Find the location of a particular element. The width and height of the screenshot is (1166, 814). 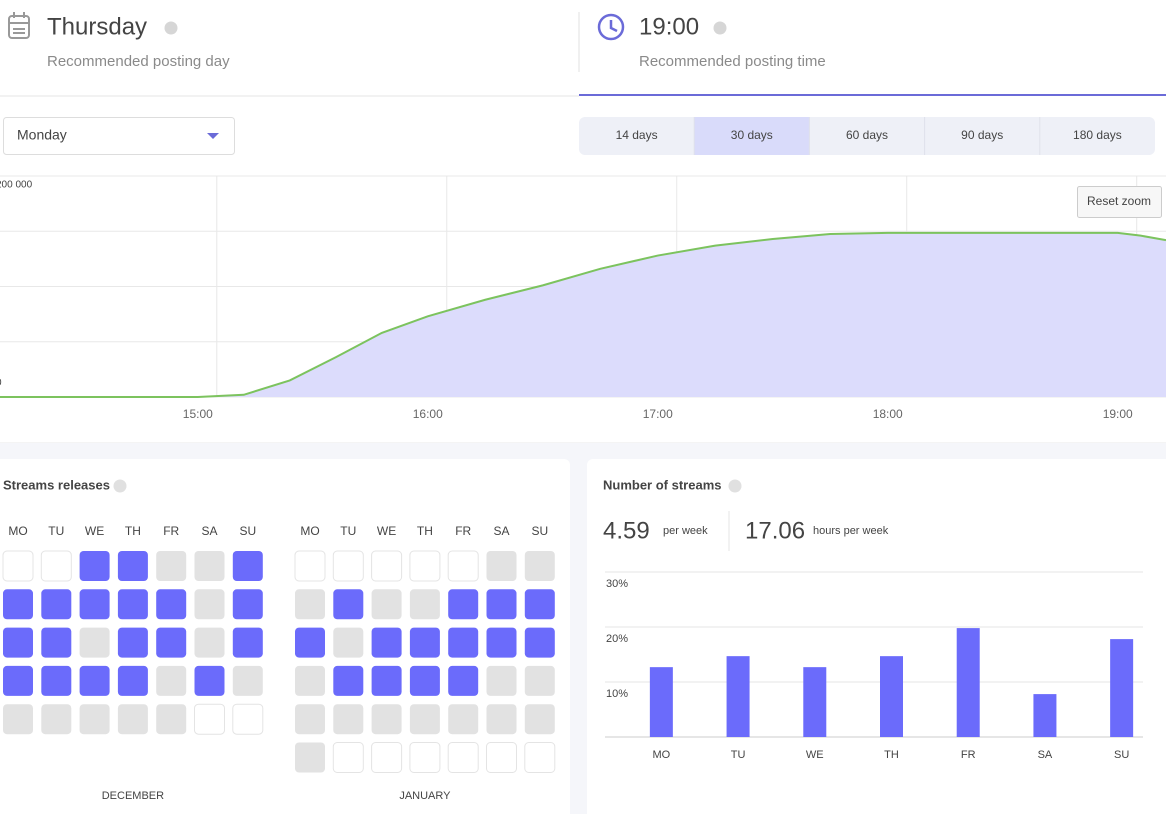

month-label: DECEMBER is located at coordinates (133, 796).